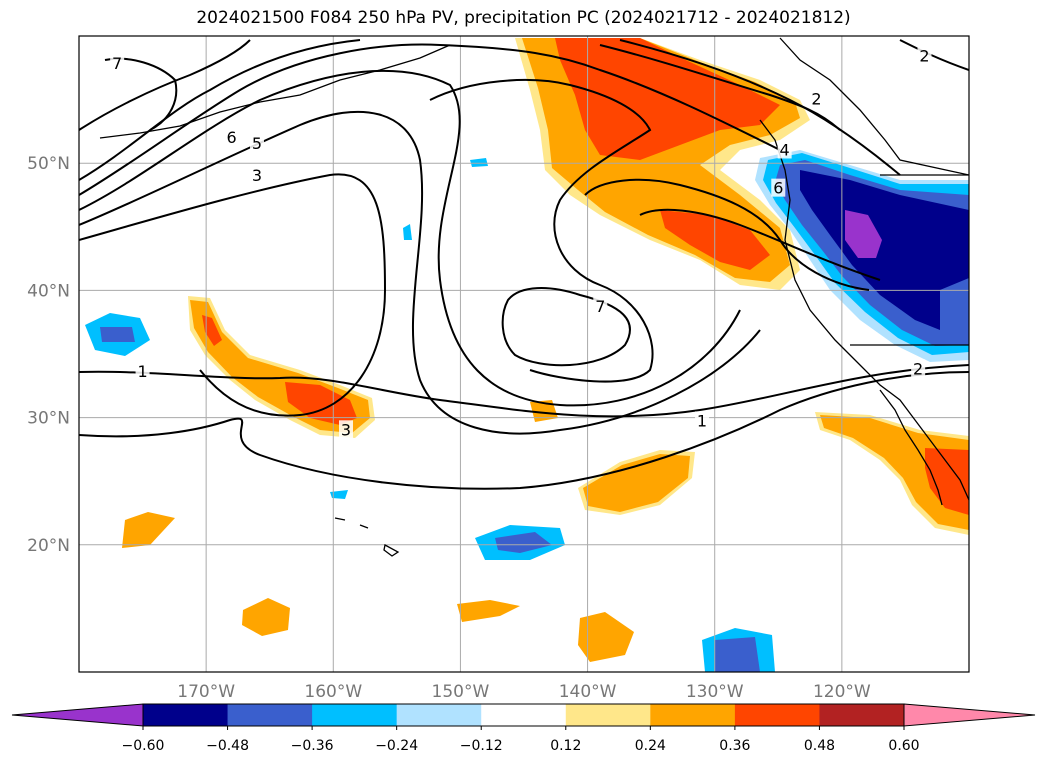 The height and width of the screenshot is (765, 1047). I want to click on colorbar-frame, so click(523, 715).